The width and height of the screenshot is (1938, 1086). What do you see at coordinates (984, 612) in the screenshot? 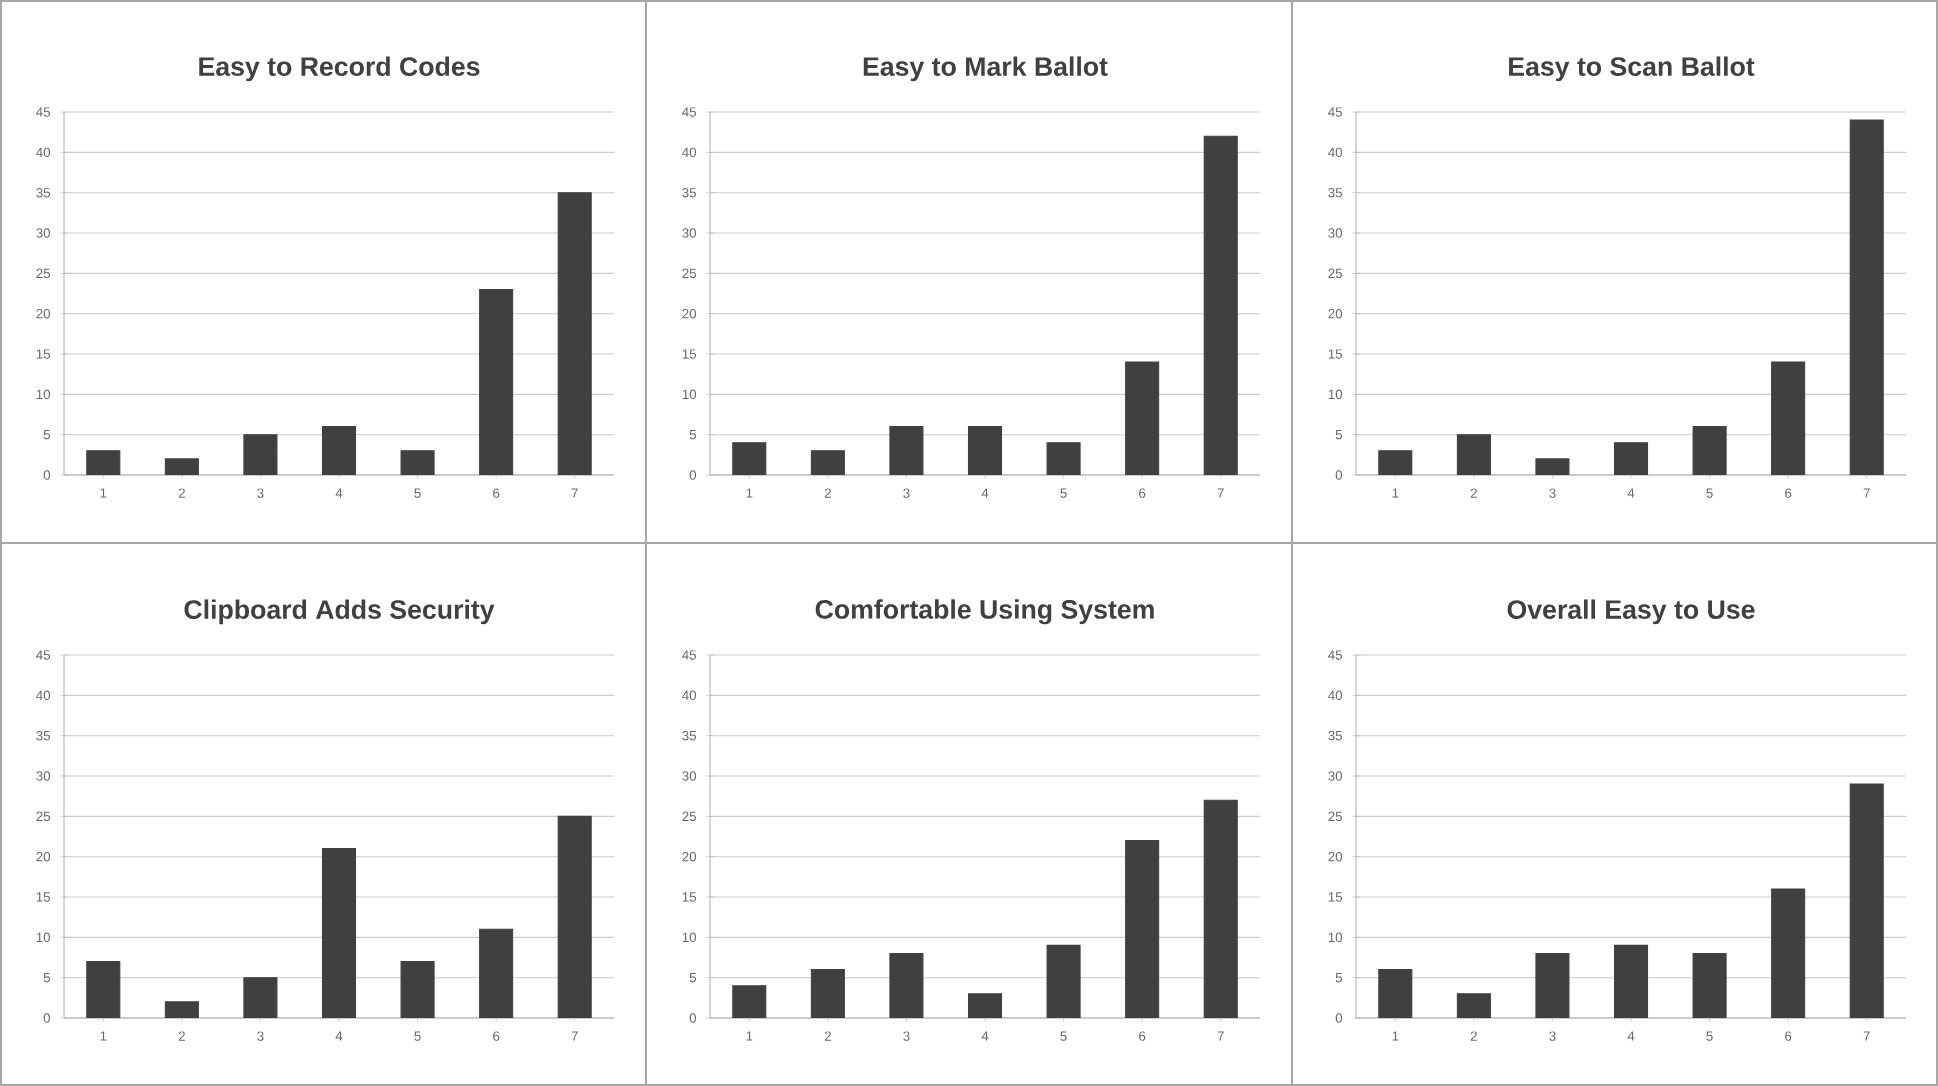
I see `chart-title: Comfortable Using System` at bounding box center [984, 612].